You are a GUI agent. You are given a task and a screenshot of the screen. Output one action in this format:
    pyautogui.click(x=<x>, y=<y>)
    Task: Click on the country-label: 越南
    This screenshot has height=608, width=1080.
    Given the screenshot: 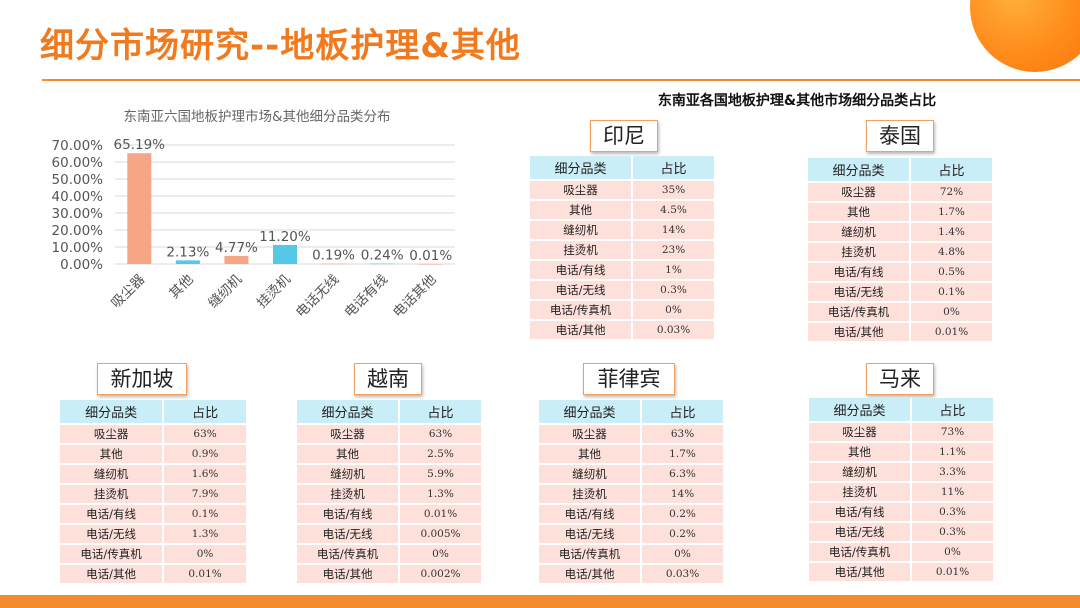 What is the action you would take?
    pyautogui.click(x=388, y=379)
    